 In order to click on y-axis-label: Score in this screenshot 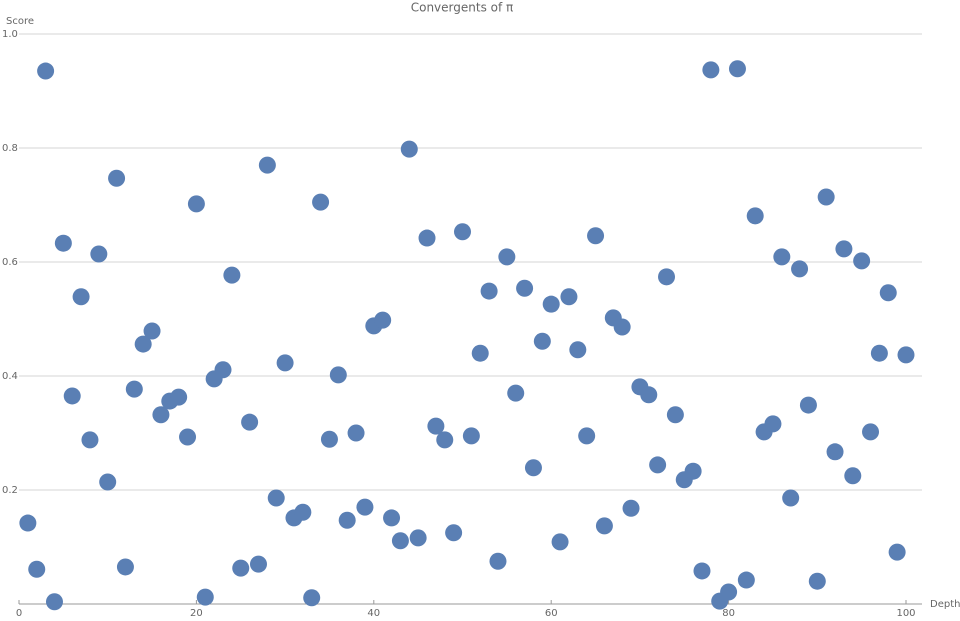, I will do `click(20, 21)`.